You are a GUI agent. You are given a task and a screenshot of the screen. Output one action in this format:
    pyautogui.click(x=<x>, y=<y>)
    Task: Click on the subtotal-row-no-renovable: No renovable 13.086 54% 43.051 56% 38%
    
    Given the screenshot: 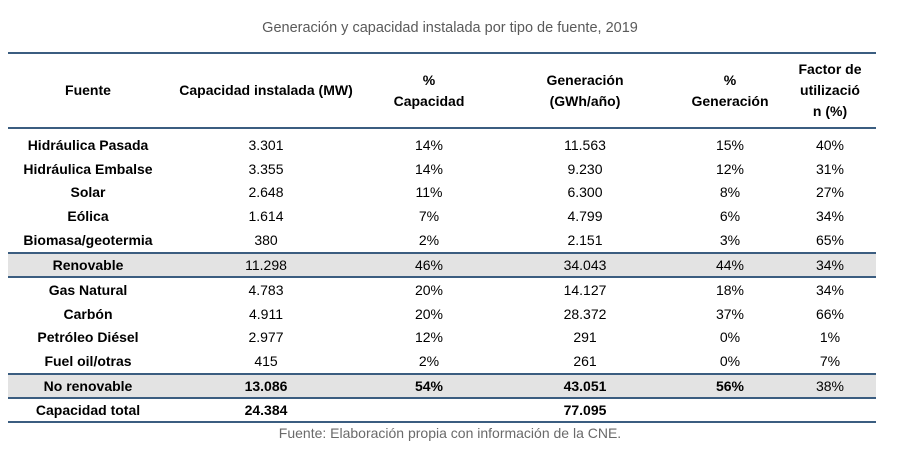 What is the action you would take?
    pyautogui.click(x=442, y=386)
    